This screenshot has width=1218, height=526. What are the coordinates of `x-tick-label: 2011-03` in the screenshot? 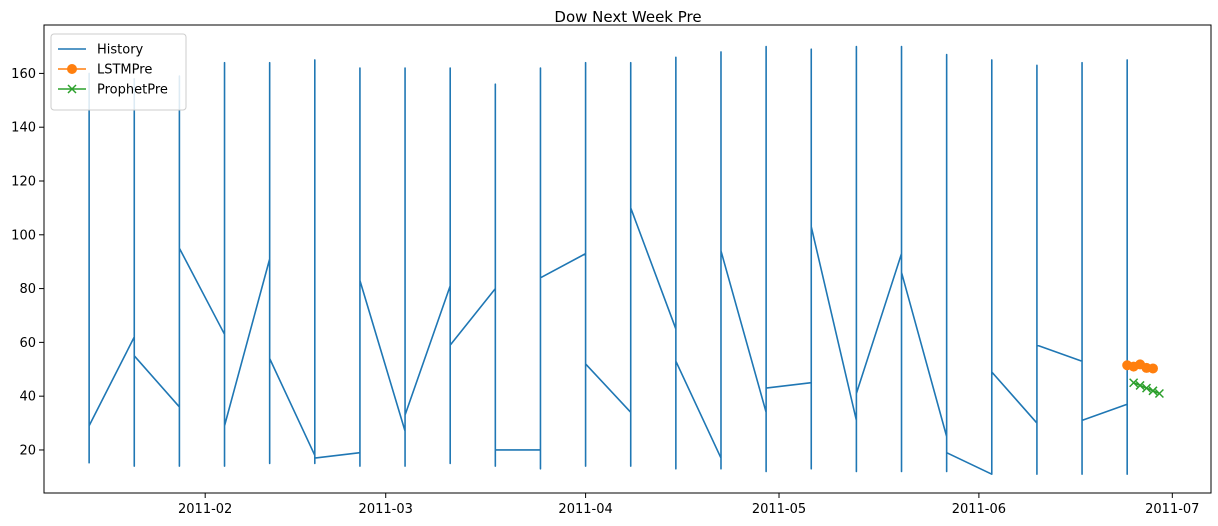 It's located at (386, 509).